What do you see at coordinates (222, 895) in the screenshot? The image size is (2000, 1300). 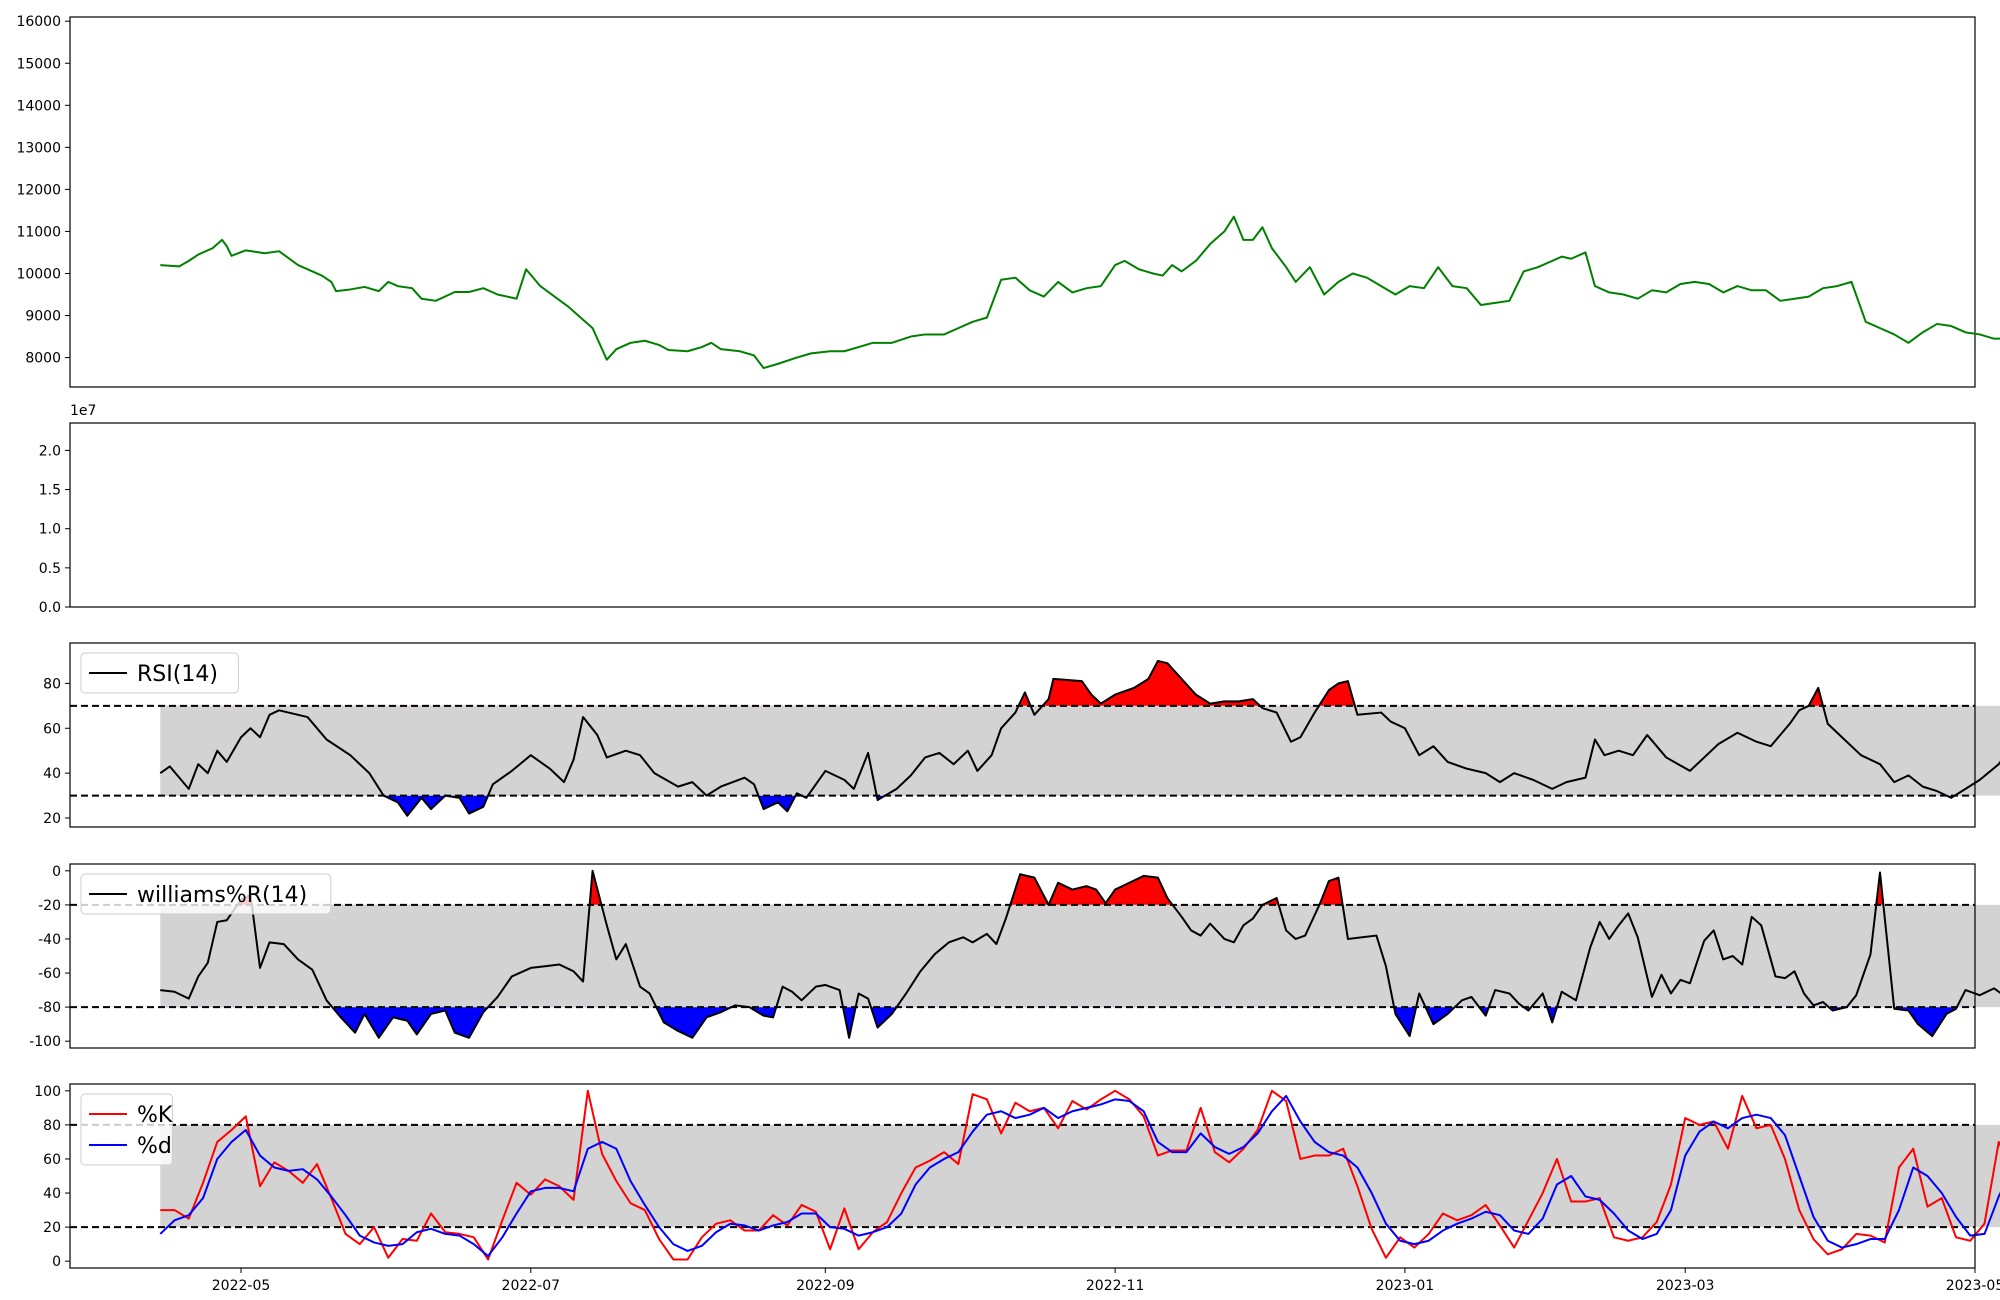 I see `williams-legend-label: williams%R(14)` at bounding box center [222, 895].